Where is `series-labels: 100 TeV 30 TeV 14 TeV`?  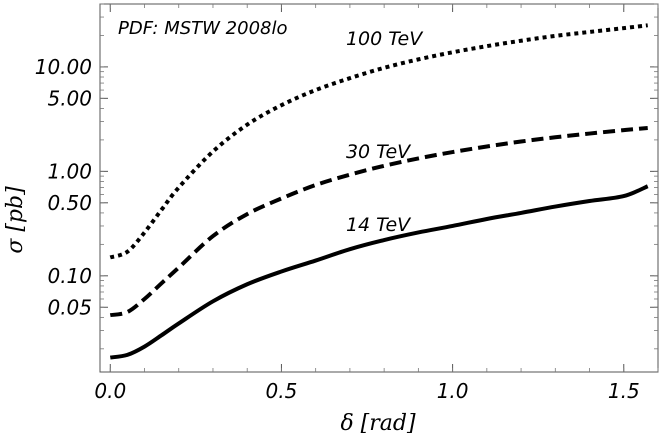
series-labels: 100 TeV 30 TeV 14 TeV is located at coordinates (385, 132).